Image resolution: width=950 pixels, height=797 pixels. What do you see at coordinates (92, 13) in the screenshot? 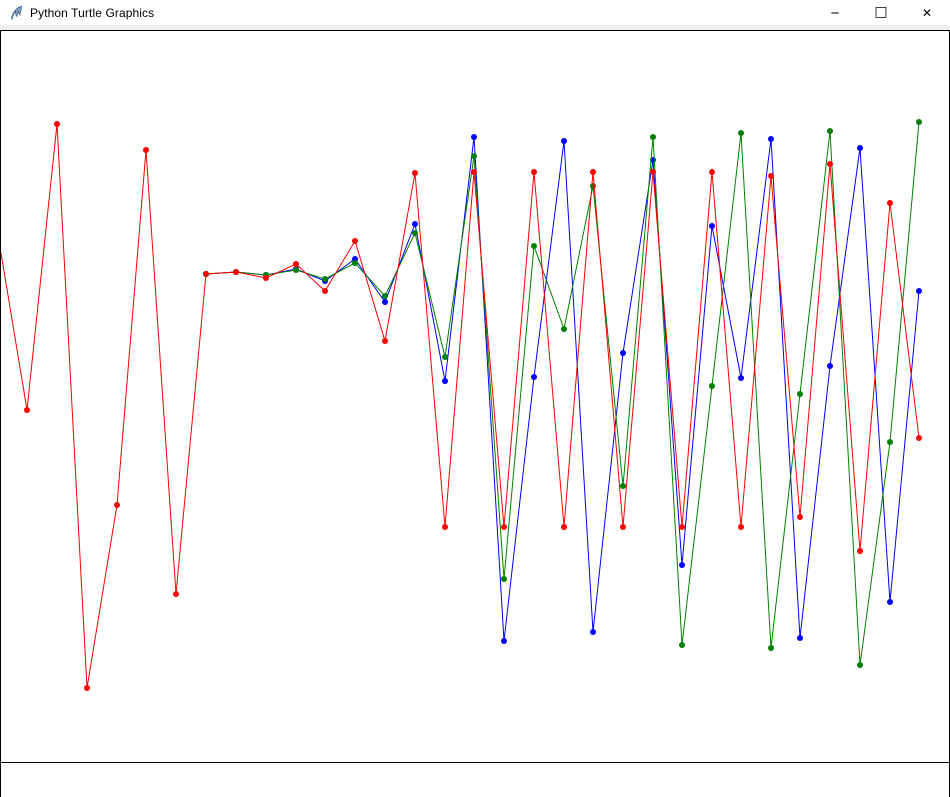
I see `window-title: Python Turtle Graphics` at bounding box center [92, 13].